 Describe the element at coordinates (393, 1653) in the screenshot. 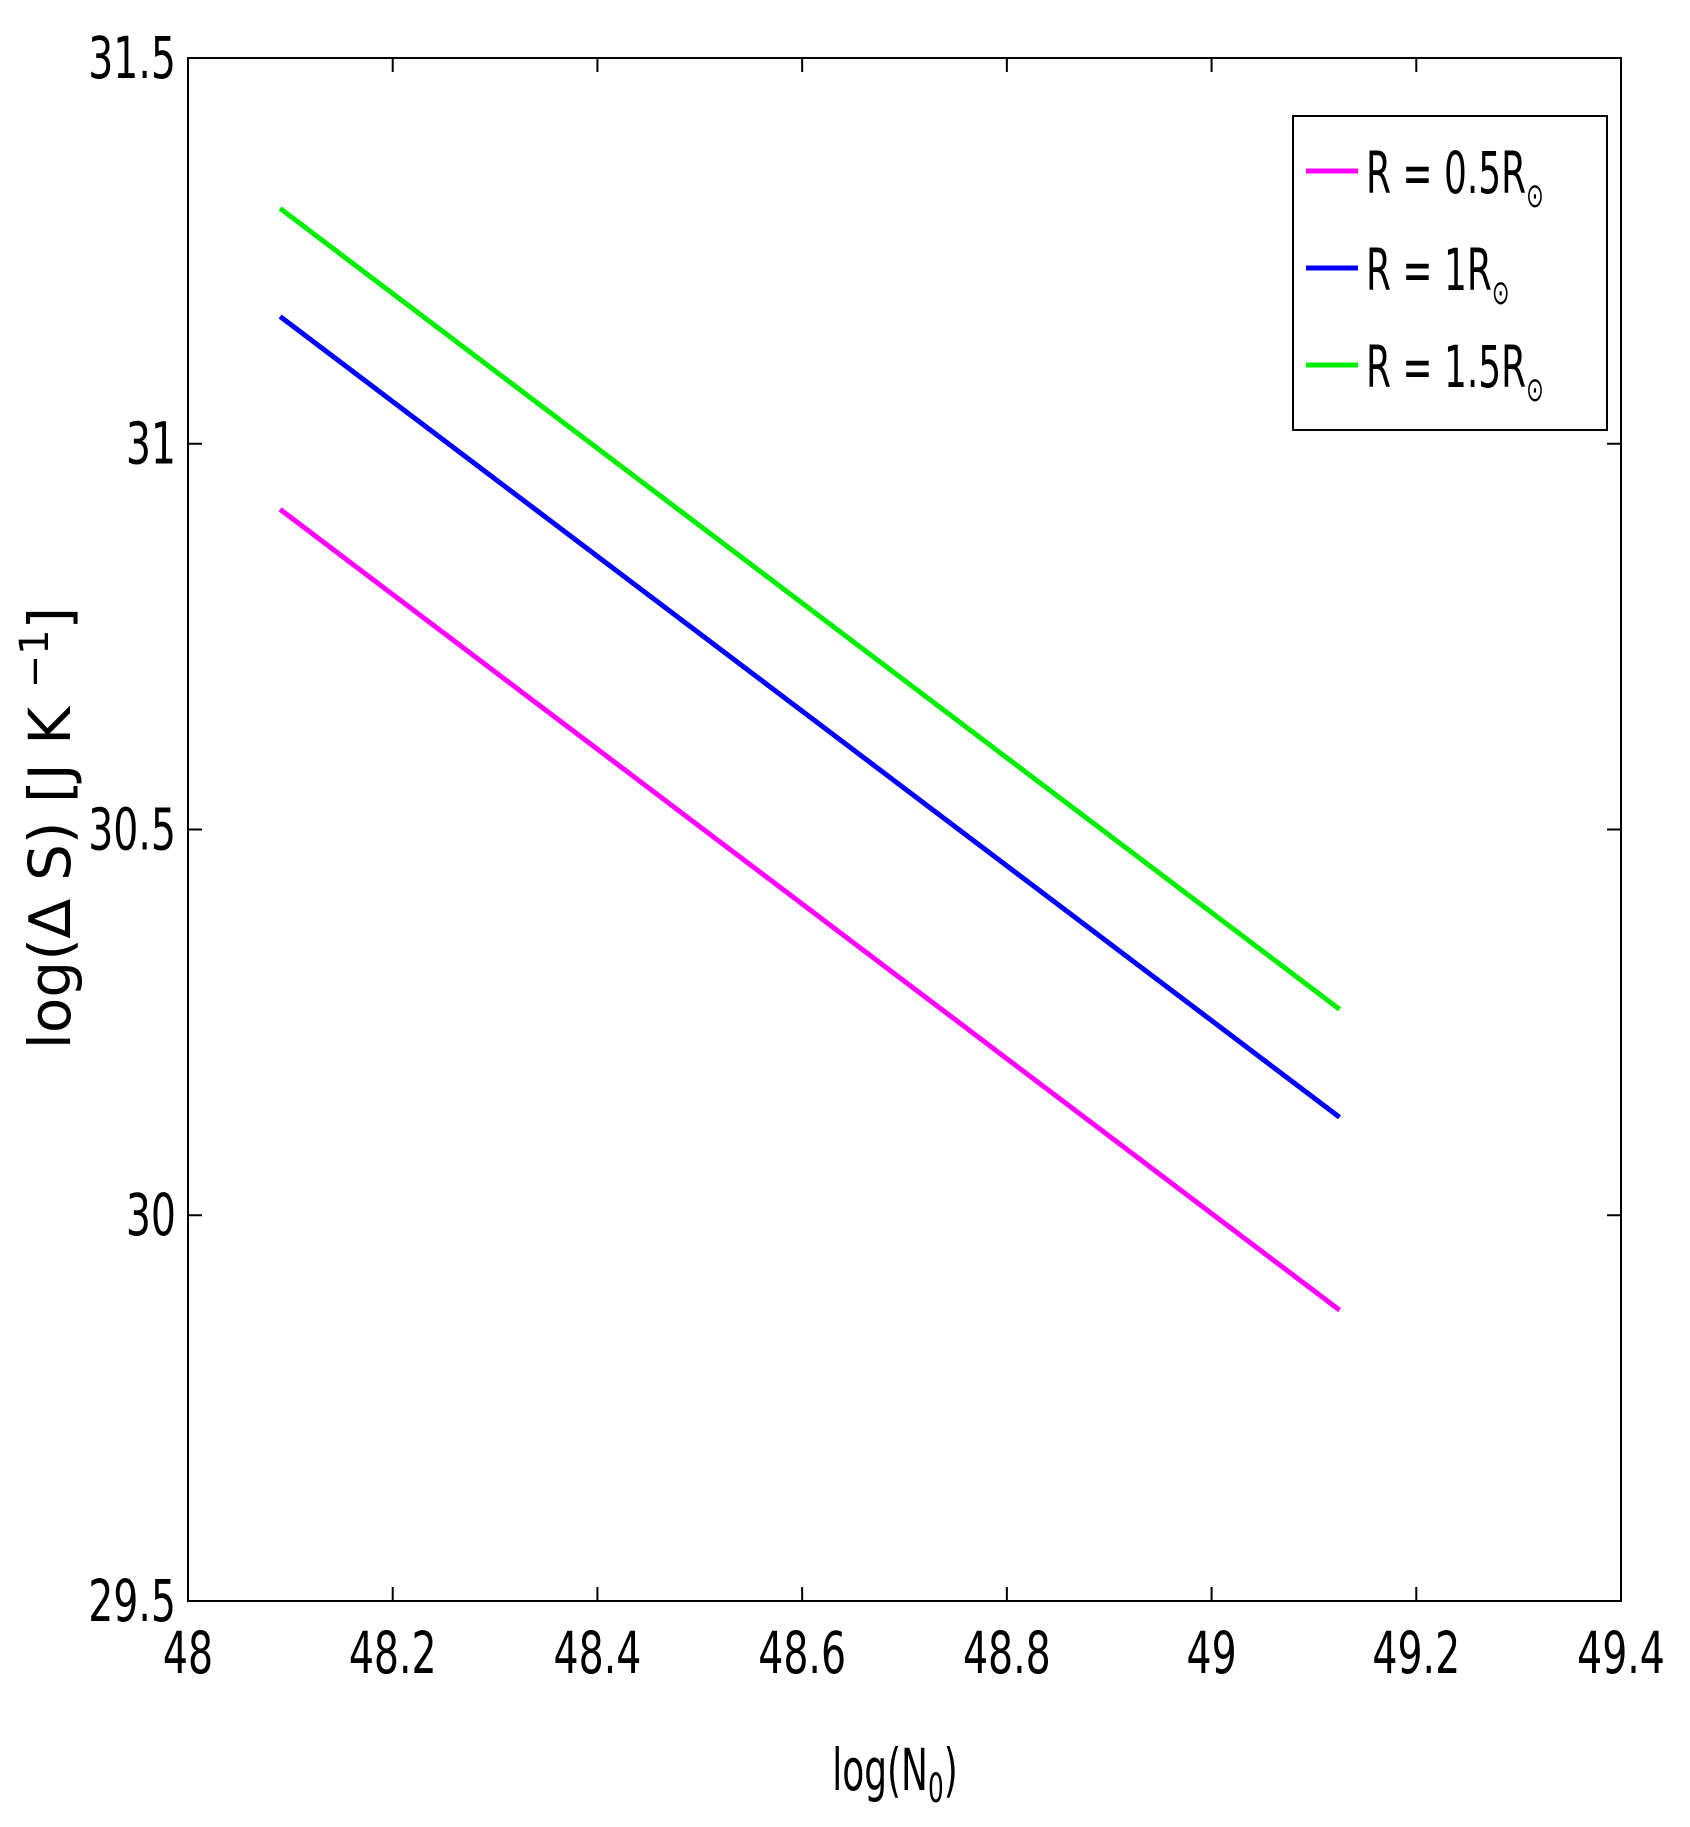

I see `x-tick-label: 48.2` at that location.